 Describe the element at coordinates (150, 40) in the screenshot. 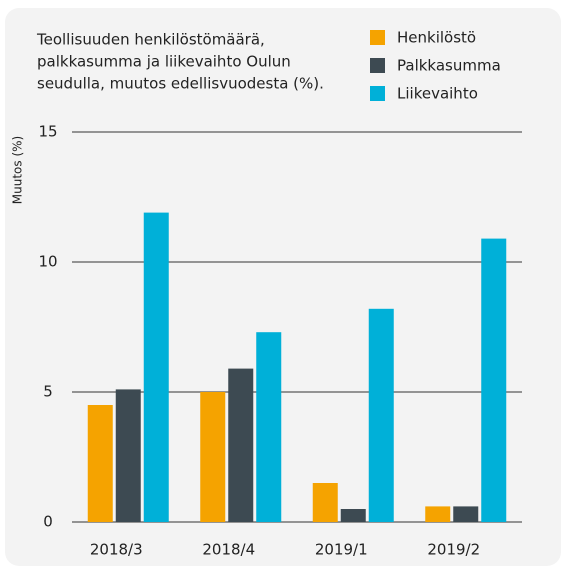

I see `chart-title: Teollisuuden henkilöstömäärä,` at that location.